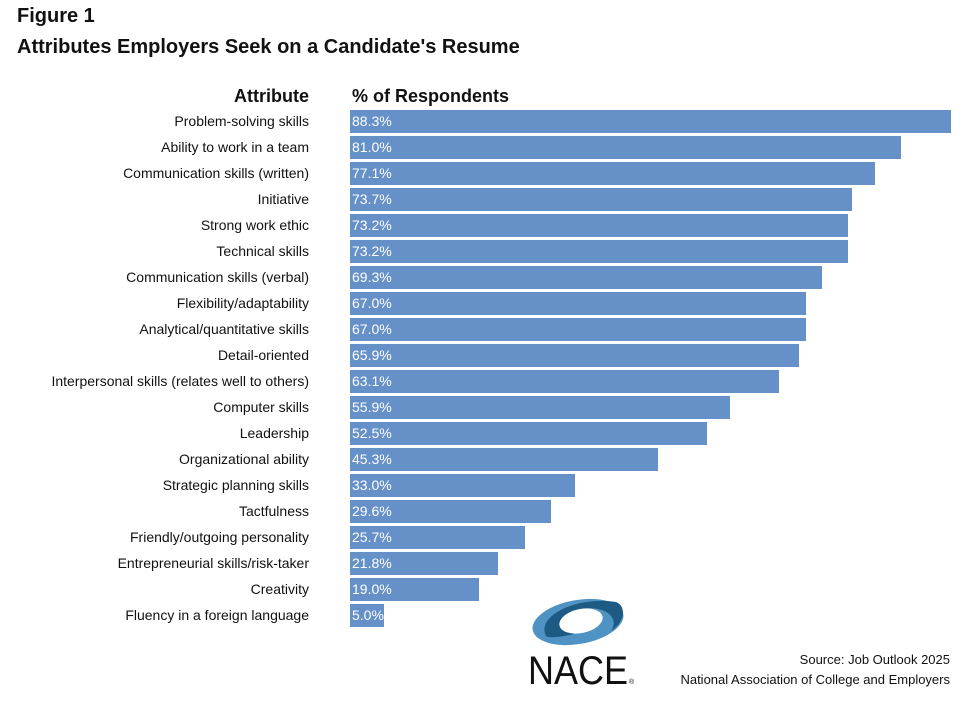 This screenshot has width=970, height=702. What do you see at coordinates (581, 643) in the screenshot?
I see `nace-logo: NACE ®` at bounding box center [581, 643].